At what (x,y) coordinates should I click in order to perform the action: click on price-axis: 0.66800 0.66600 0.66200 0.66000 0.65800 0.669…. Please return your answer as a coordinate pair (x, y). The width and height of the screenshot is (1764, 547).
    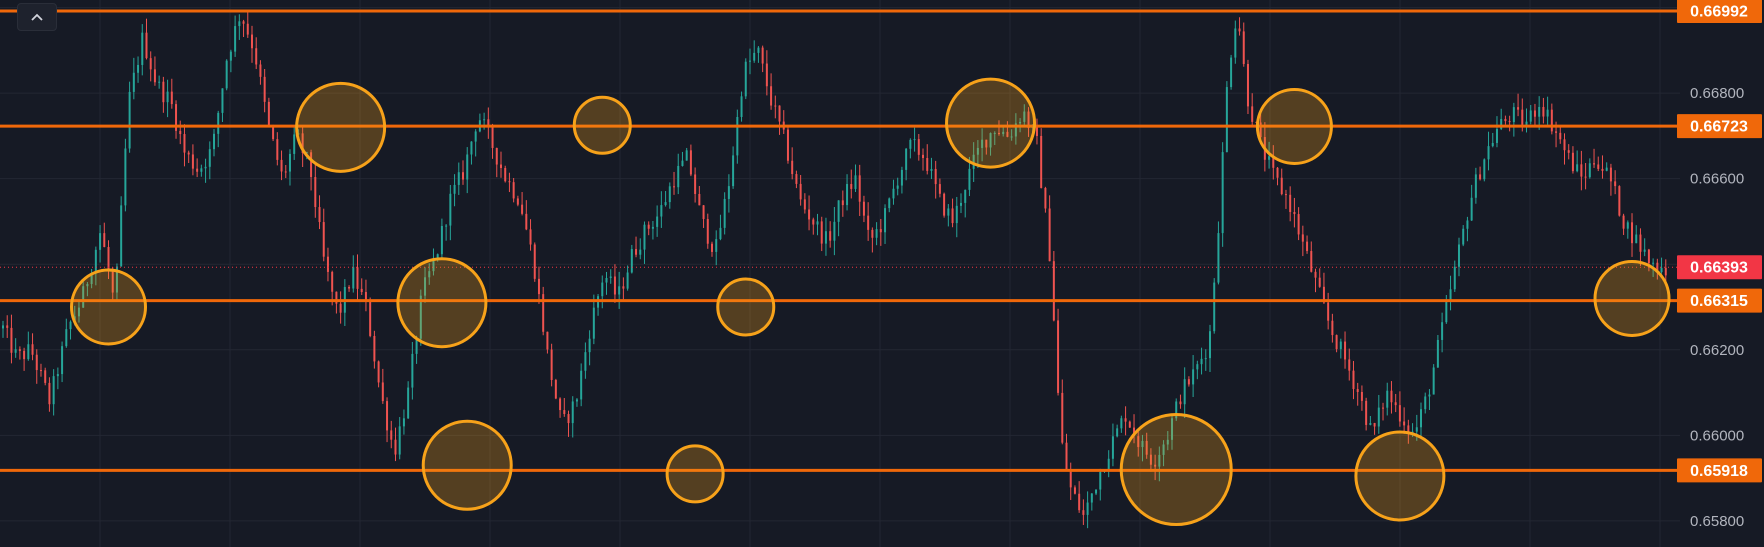
    Looking at the image, I should click on (1719, 265).